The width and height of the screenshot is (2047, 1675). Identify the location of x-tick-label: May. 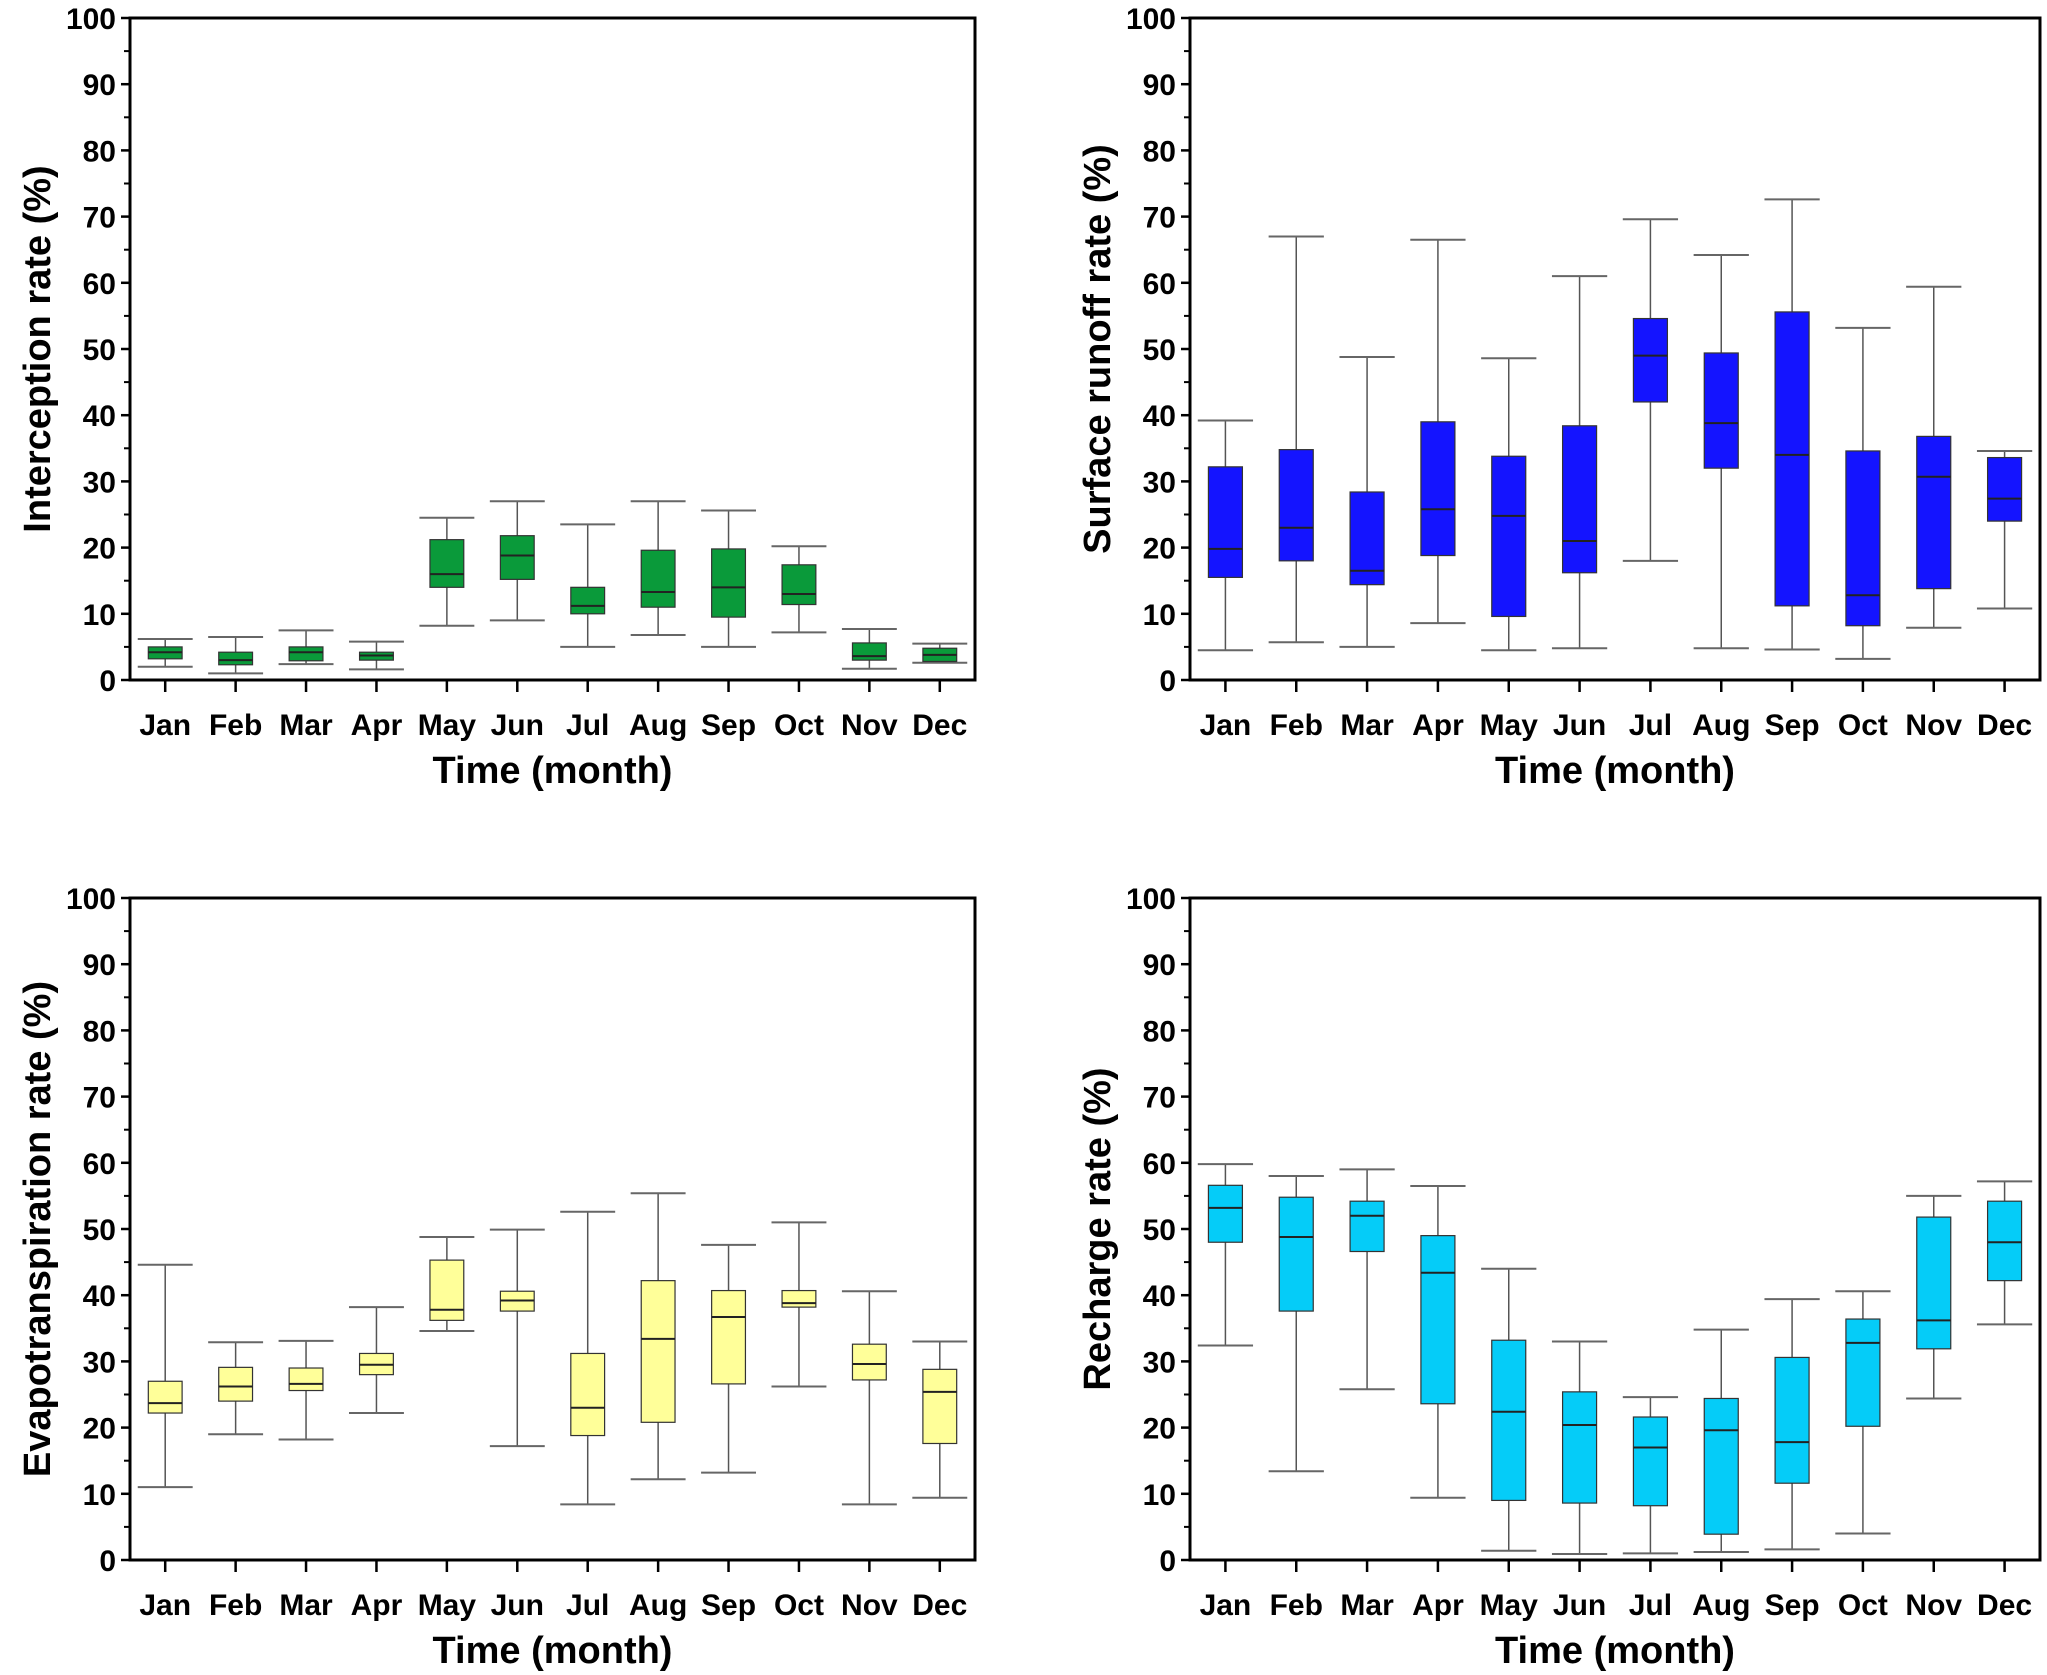
(1509, 1605).